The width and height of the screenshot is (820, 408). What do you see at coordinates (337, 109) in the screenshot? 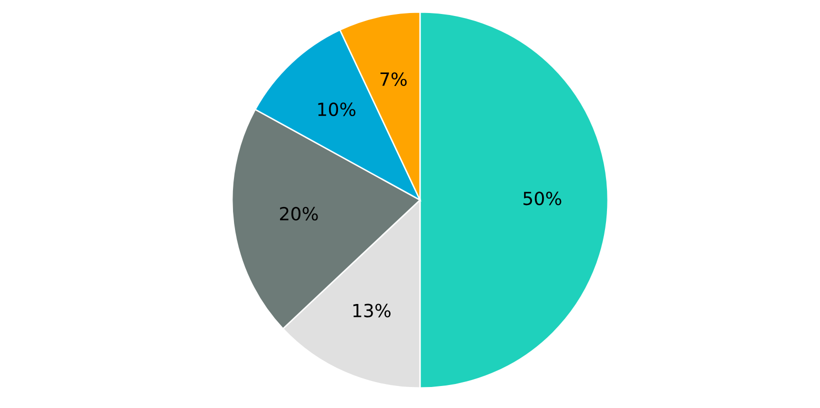
I see `data-label: 10%` at bounding box center [337, 109].